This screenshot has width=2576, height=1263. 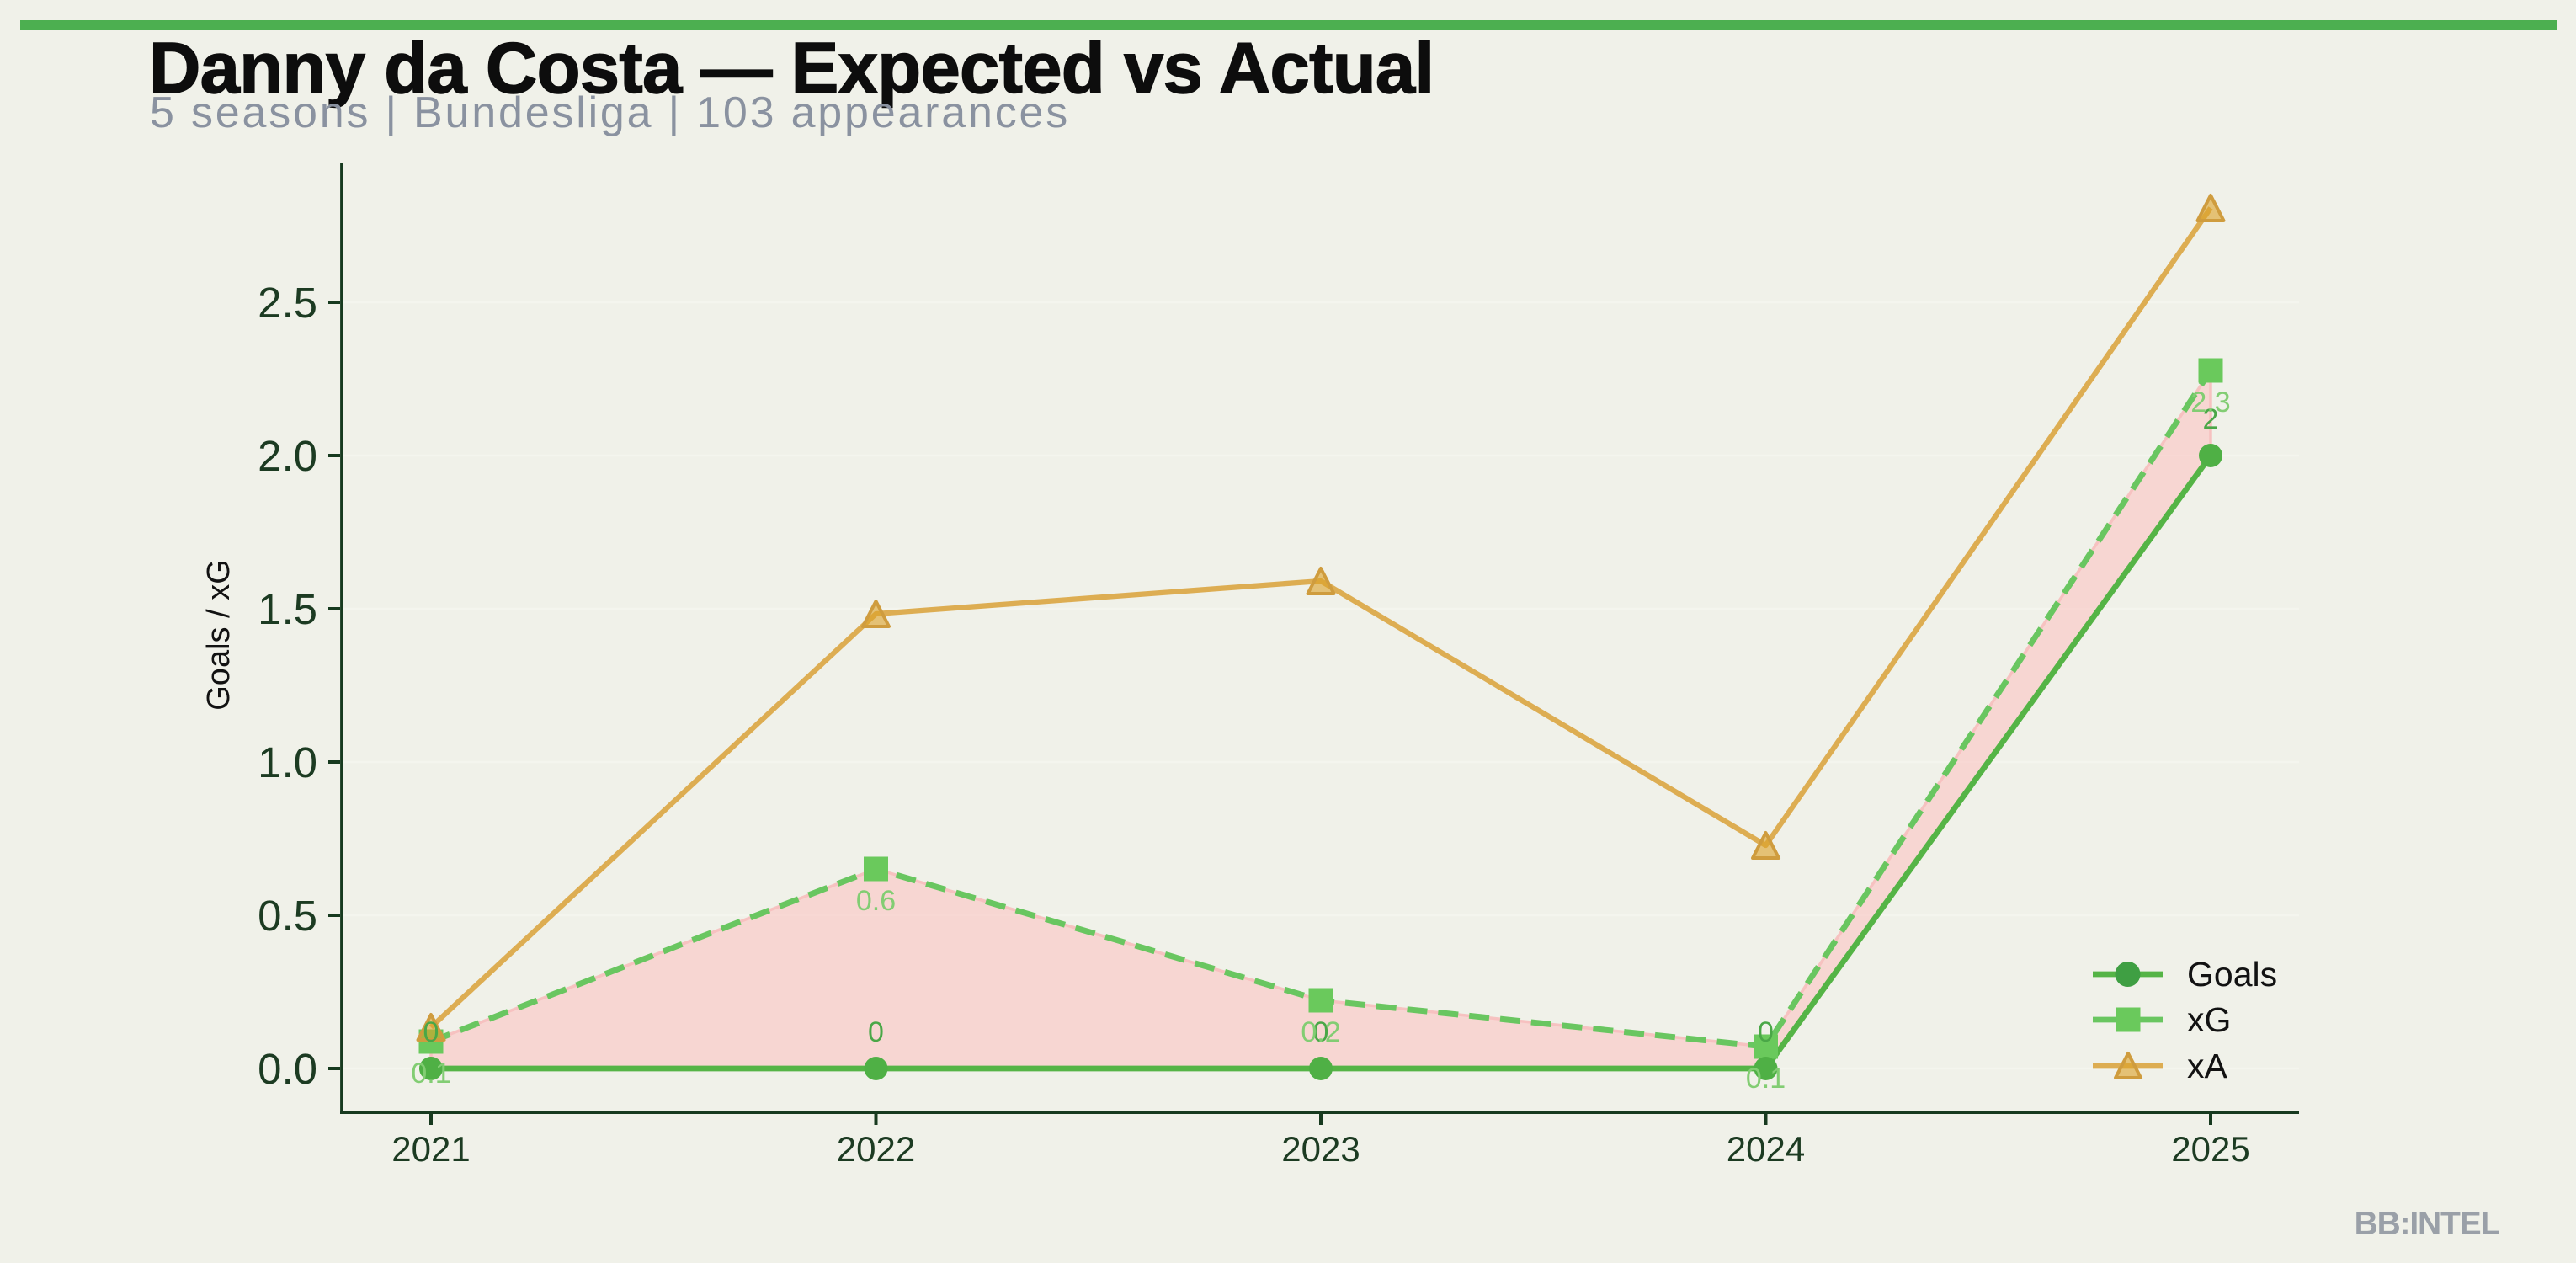 I want to click on svg-text: xG, so click(x=2209, y=1019).